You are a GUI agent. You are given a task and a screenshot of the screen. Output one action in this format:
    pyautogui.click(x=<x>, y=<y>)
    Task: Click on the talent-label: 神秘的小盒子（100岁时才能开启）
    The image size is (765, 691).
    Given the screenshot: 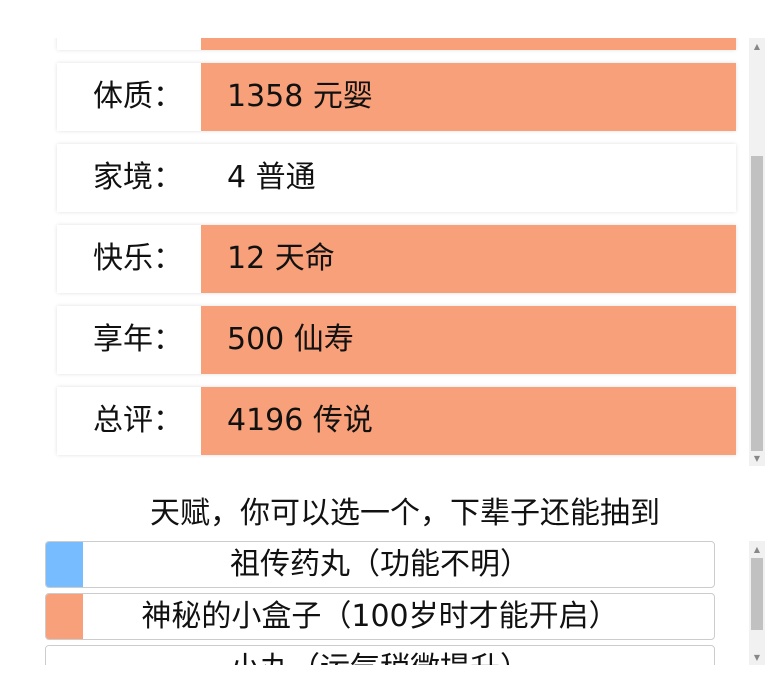 What is the action you would take?
    pyautogui.click(x=380, y=616)
    